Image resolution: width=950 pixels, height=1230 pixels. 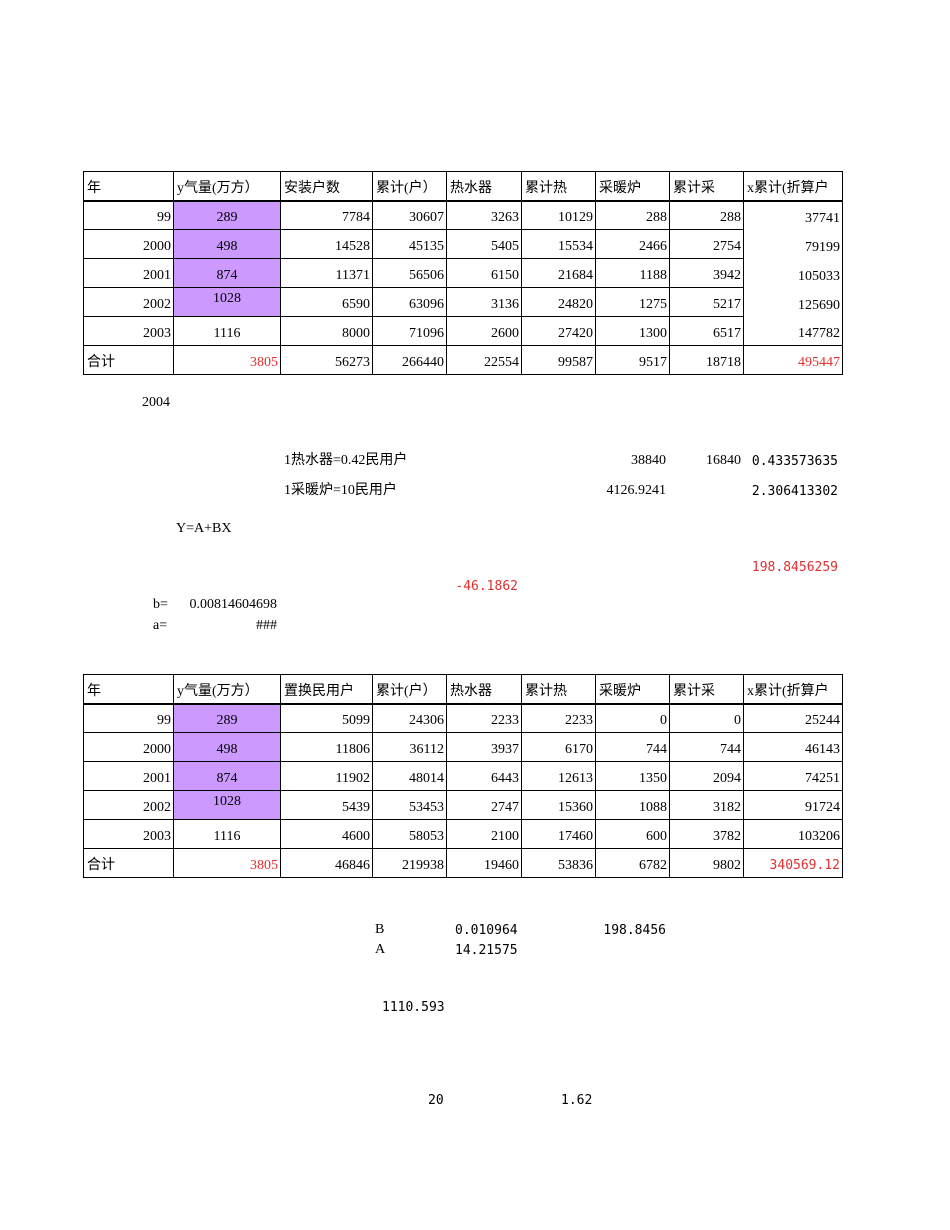 I want to click on cell-cumulative: 24306, so click(x=409, y=718).